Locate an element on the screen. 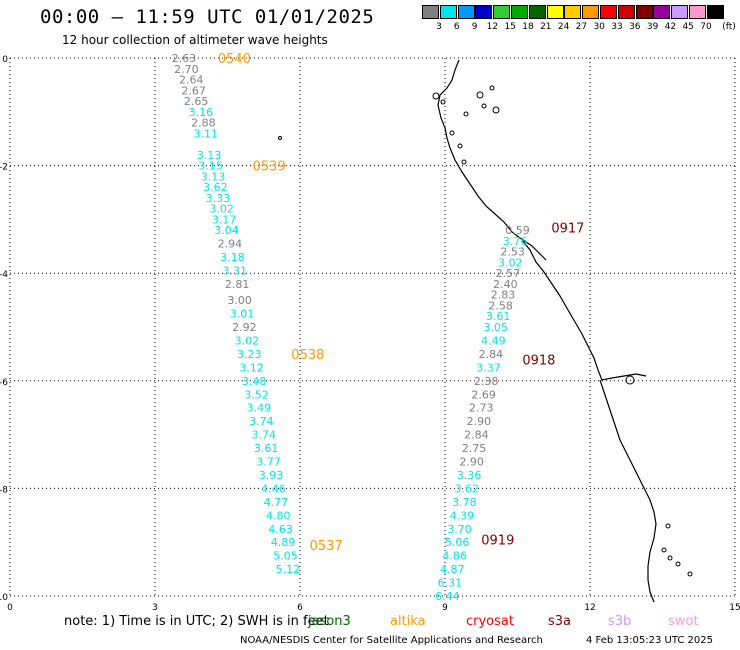 The width and height of the screenshot is (740, 650). swh-value: 3.49 is located at coordinates (259, 408).